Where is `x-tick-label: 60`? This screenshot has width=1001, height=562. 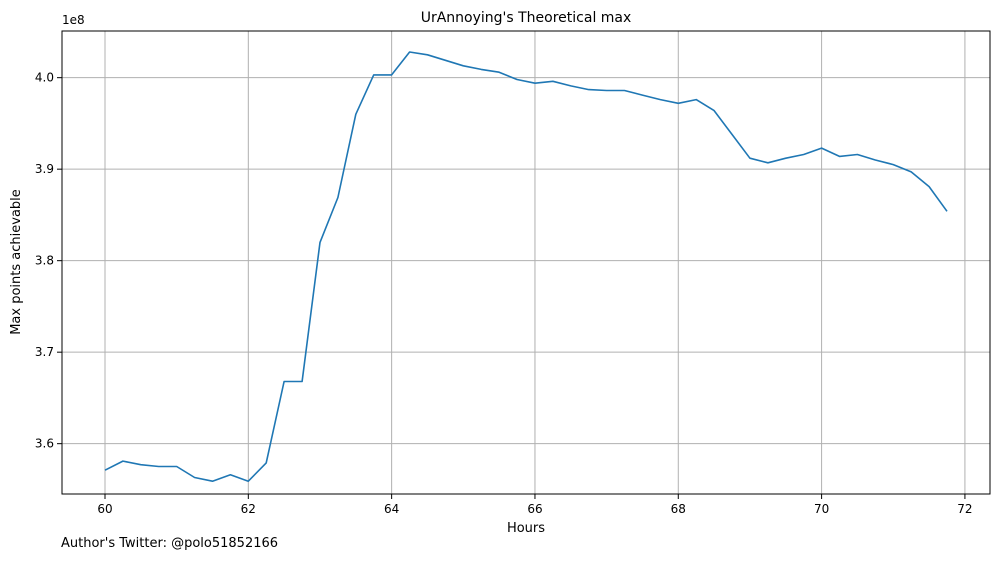
x-tick-label: 60 is located at coordinates (104, 509).